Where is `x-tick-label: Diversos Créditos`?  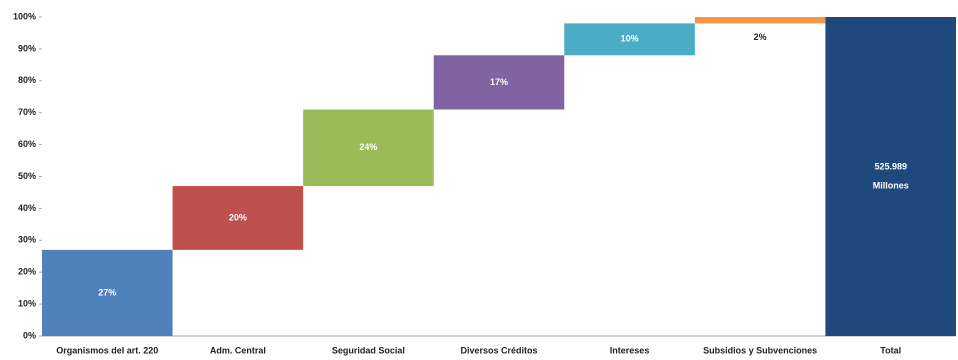
x-tick-label: Diversos Créditos is located at coordinates (498, 350).